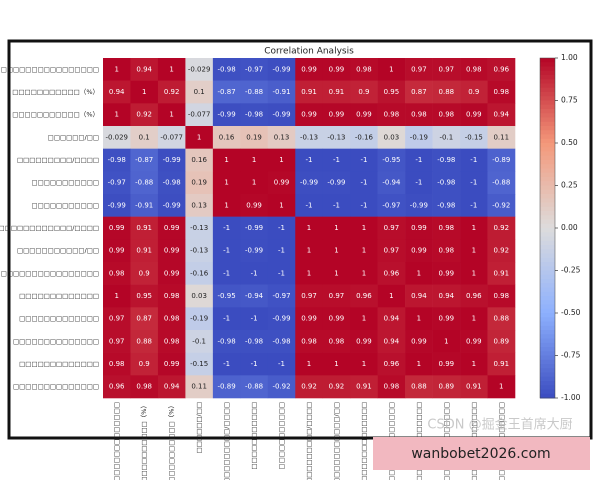 The height and width of the screenshot is (484, 600). I want to click on cell-label: 0.87, so click(144, 319).